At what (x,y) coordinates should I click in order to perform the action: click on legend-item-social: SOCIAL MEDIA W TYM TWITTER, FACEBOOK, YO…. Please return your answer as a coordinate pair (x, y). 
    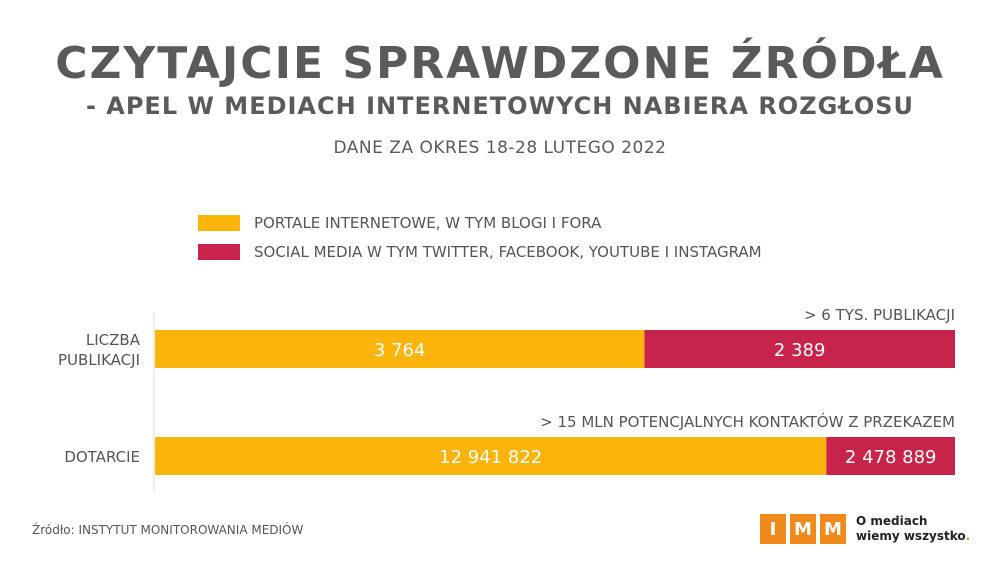
    Looking at the image, I should click on (480, 252).